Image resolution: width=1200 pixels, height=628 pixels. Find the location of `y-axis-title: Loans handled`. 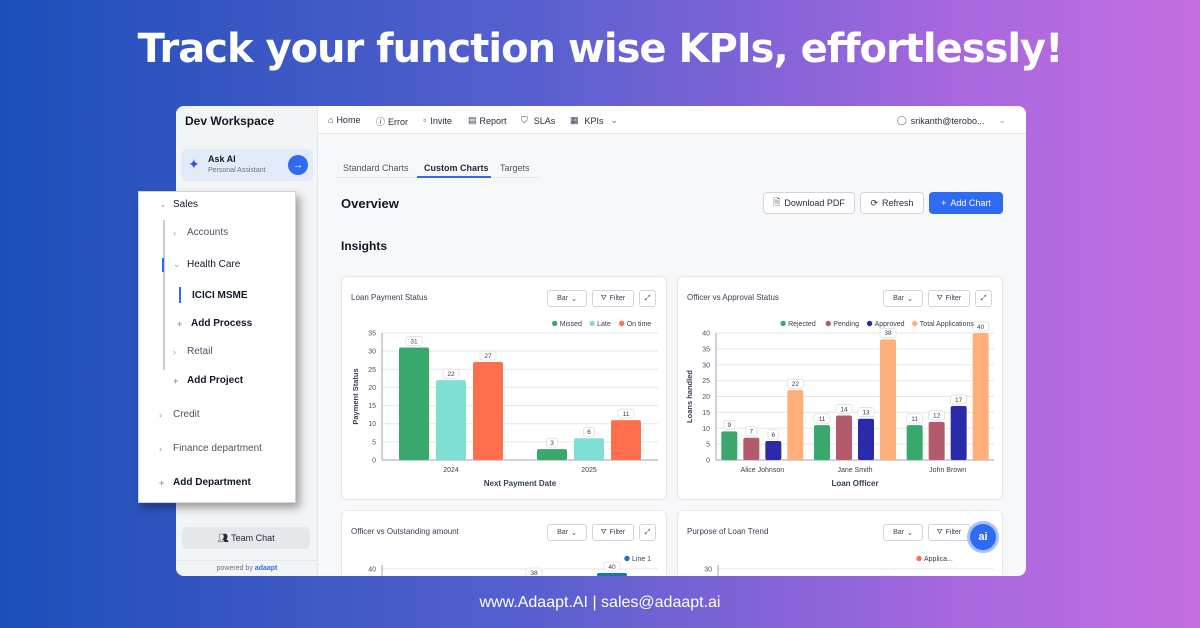

y-axis-title: Loans handled is located at coordinates (689, 396).